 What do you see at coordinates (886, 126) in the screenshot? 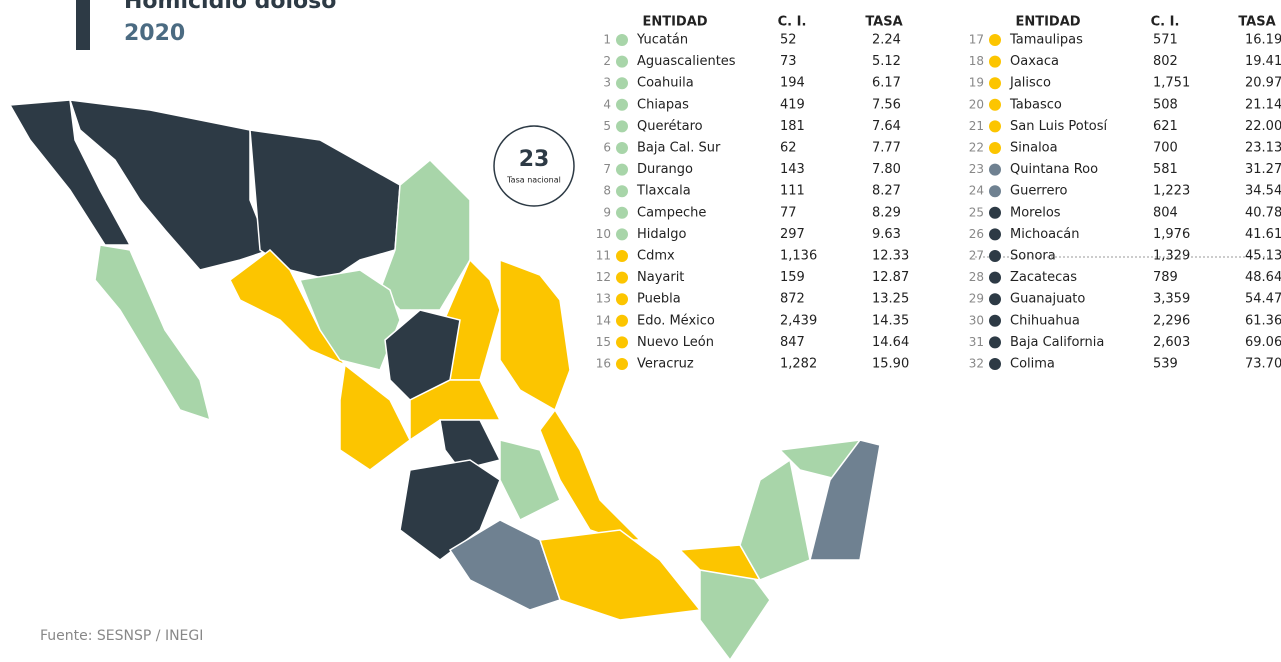
I see `tasa: 7.64` at bounding box center [886, 126].